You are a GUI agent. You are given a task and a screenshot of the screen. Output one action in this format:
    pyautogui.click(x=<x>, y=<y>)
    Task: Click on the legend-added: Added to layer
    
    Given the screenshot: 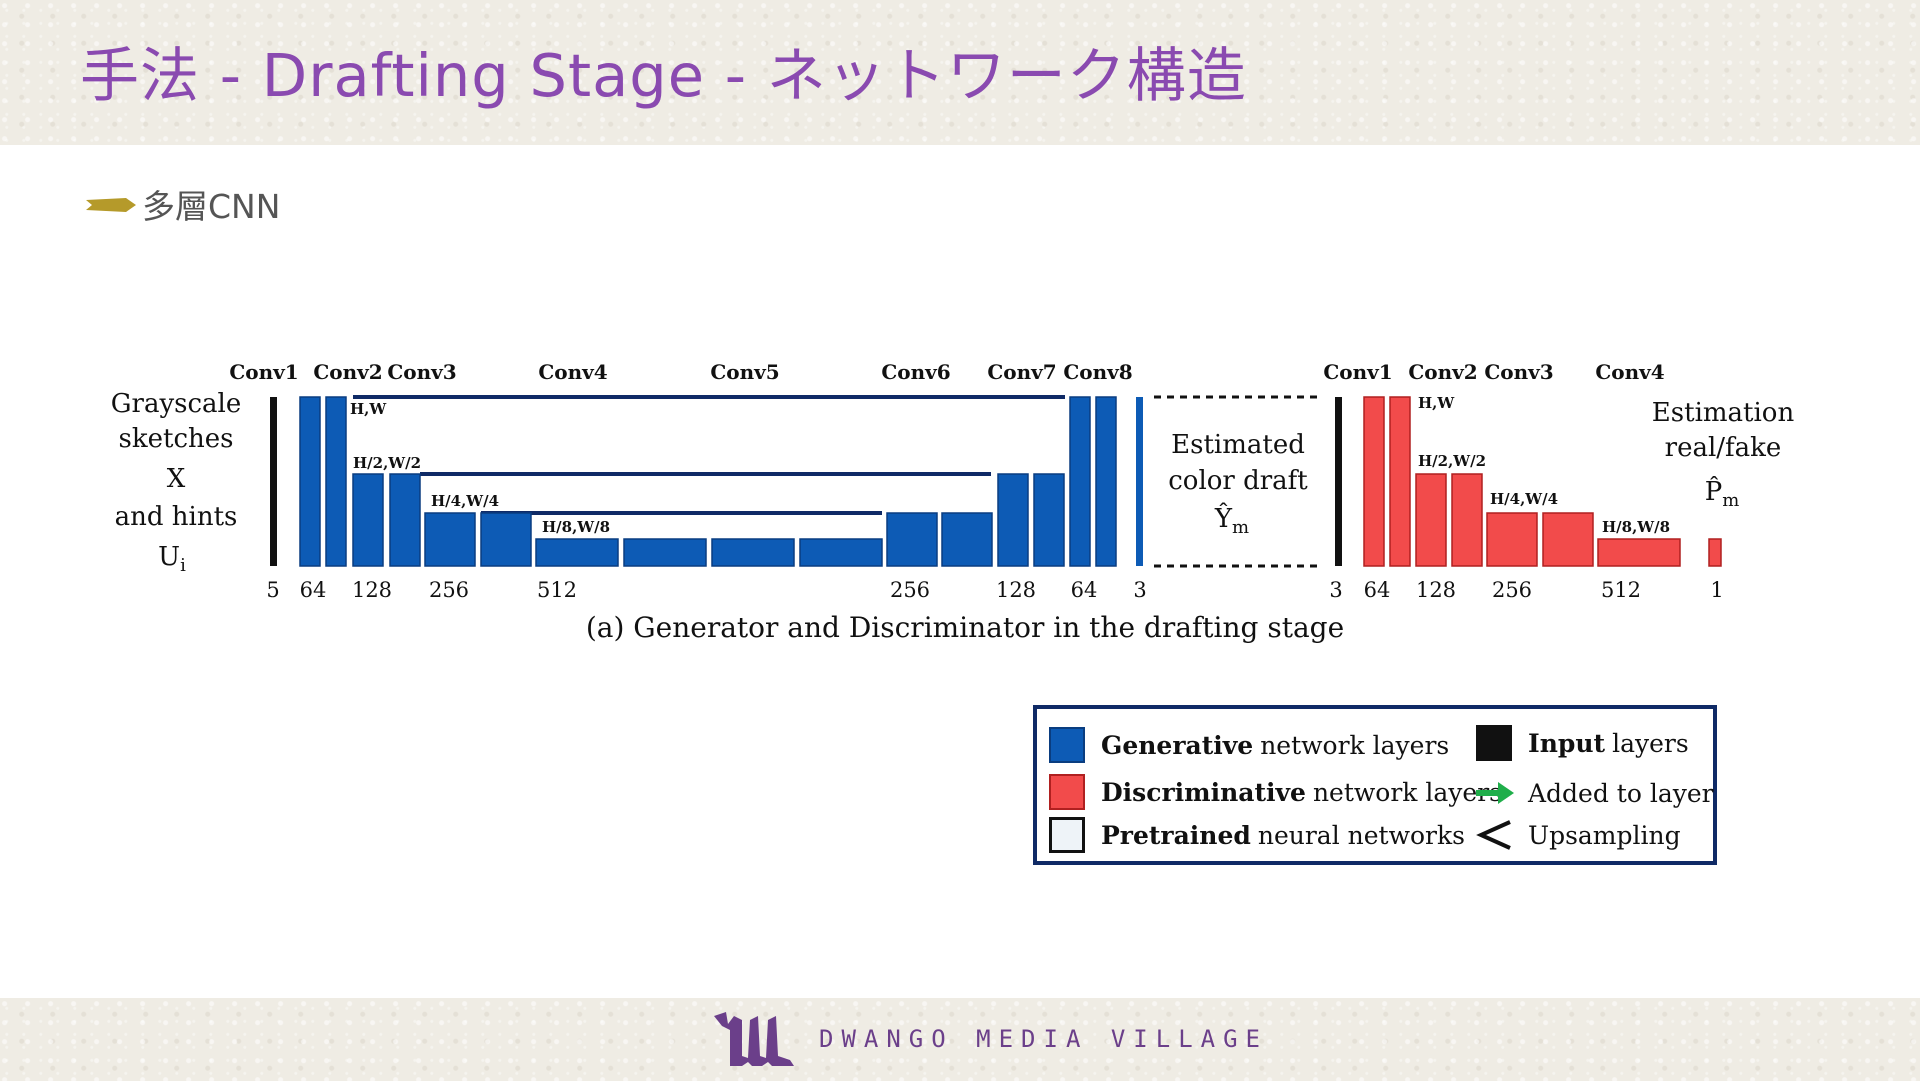 What is the action you would take?
    pyautogui.click(x=1595, y=793)
    